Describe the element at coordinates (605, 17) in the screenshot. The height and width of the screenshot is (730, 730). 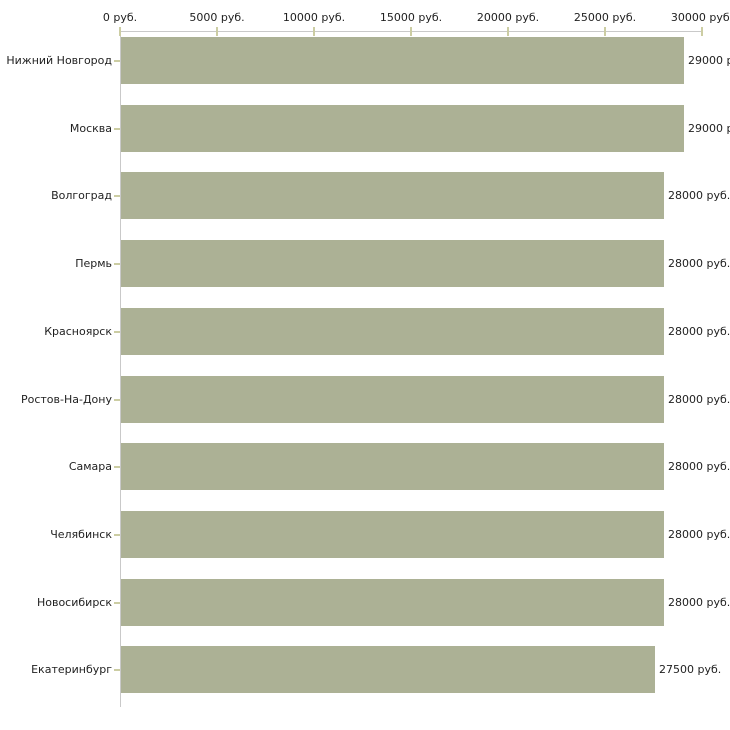
I see `x-axis-tick-label: 25000 руб.` at that location.